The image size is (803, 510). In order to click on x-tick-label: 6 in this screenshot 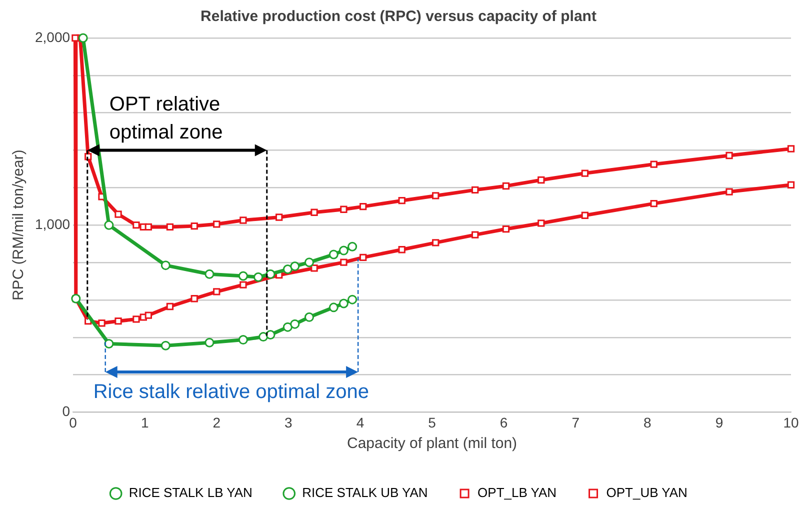, I will do `click(504, 422)`.